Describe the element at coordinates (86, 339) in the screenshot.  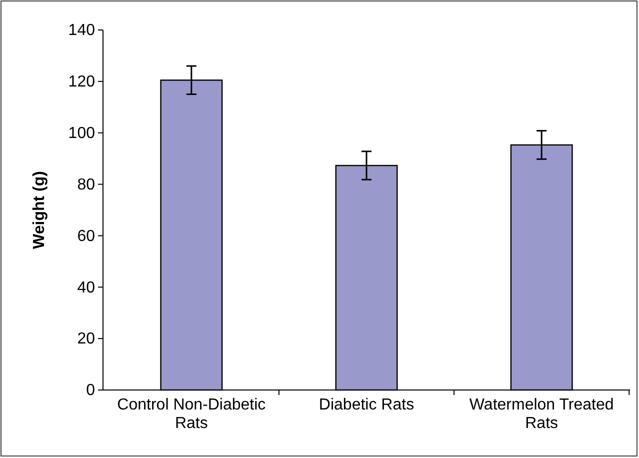
I see `y-tick-label: 20` at that location.